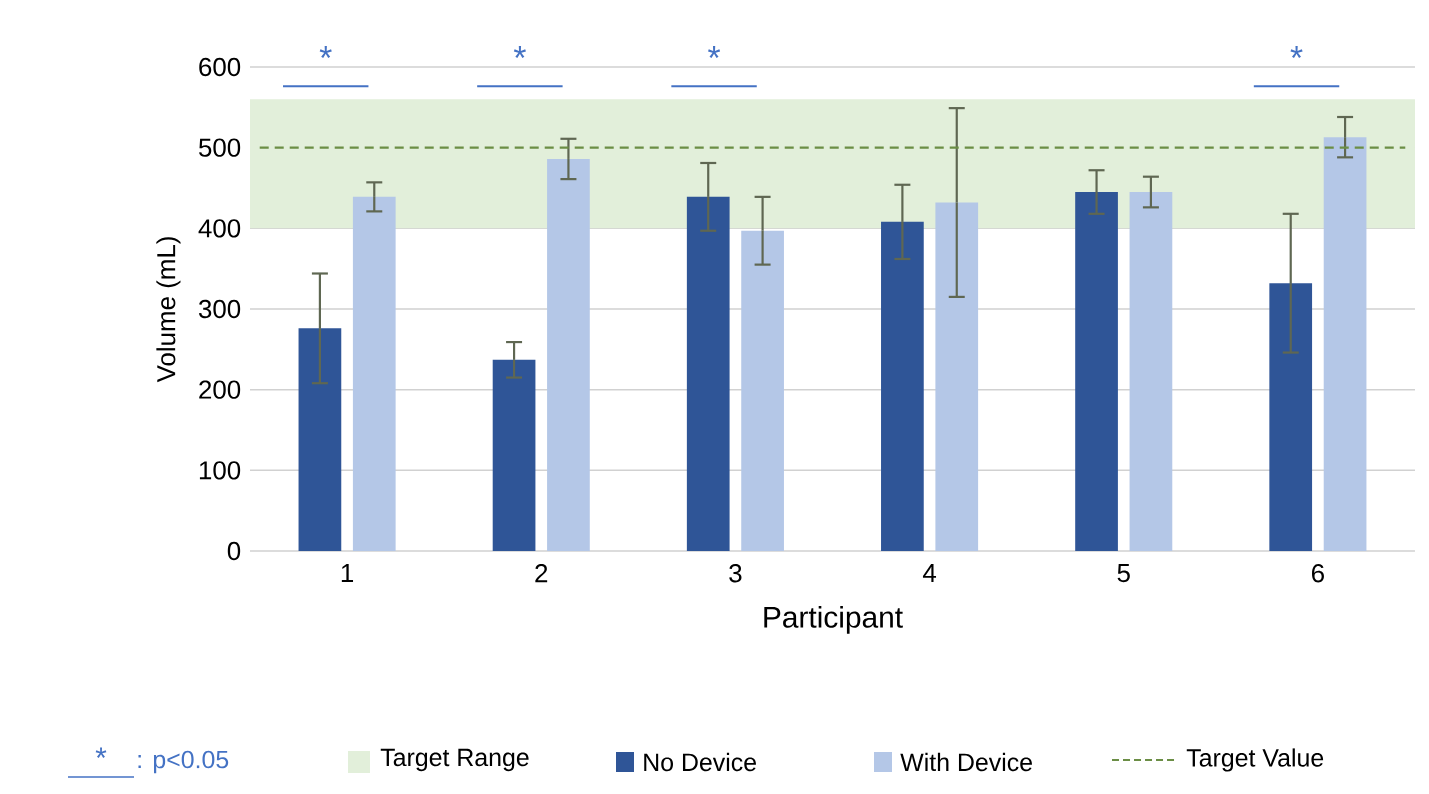  What do you see at coordinates (1255, 760) in the screenshot?
I see `legend-label: Target Value` at bounding box center [1255, 760].